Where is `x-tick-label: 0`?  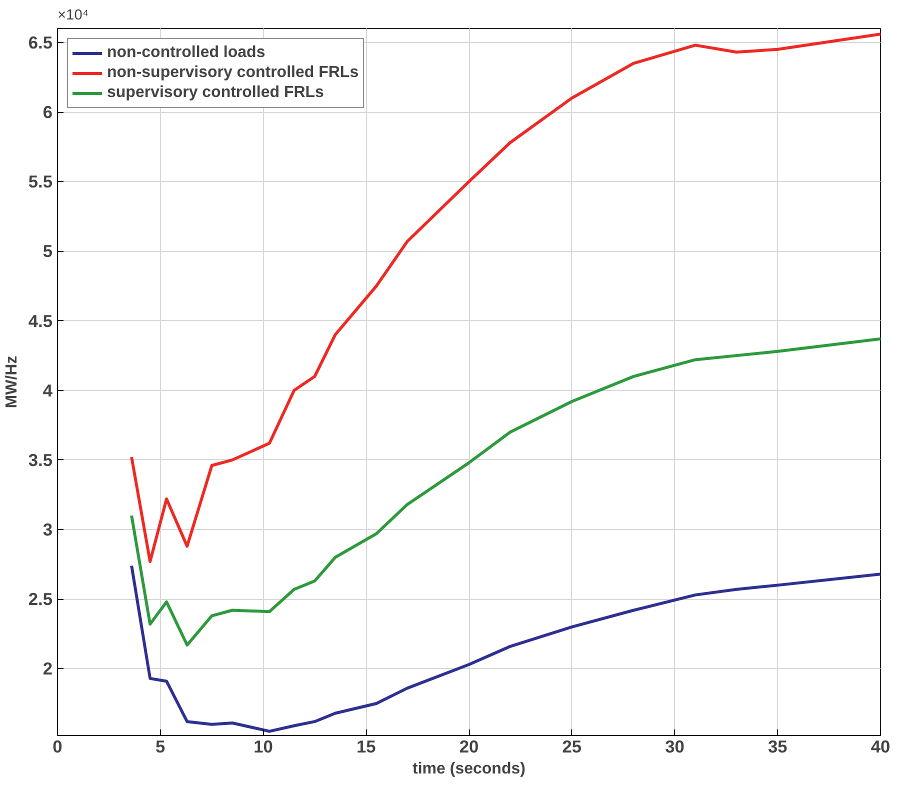 x-tick-label: 0 is located at coordinates (57, 746).